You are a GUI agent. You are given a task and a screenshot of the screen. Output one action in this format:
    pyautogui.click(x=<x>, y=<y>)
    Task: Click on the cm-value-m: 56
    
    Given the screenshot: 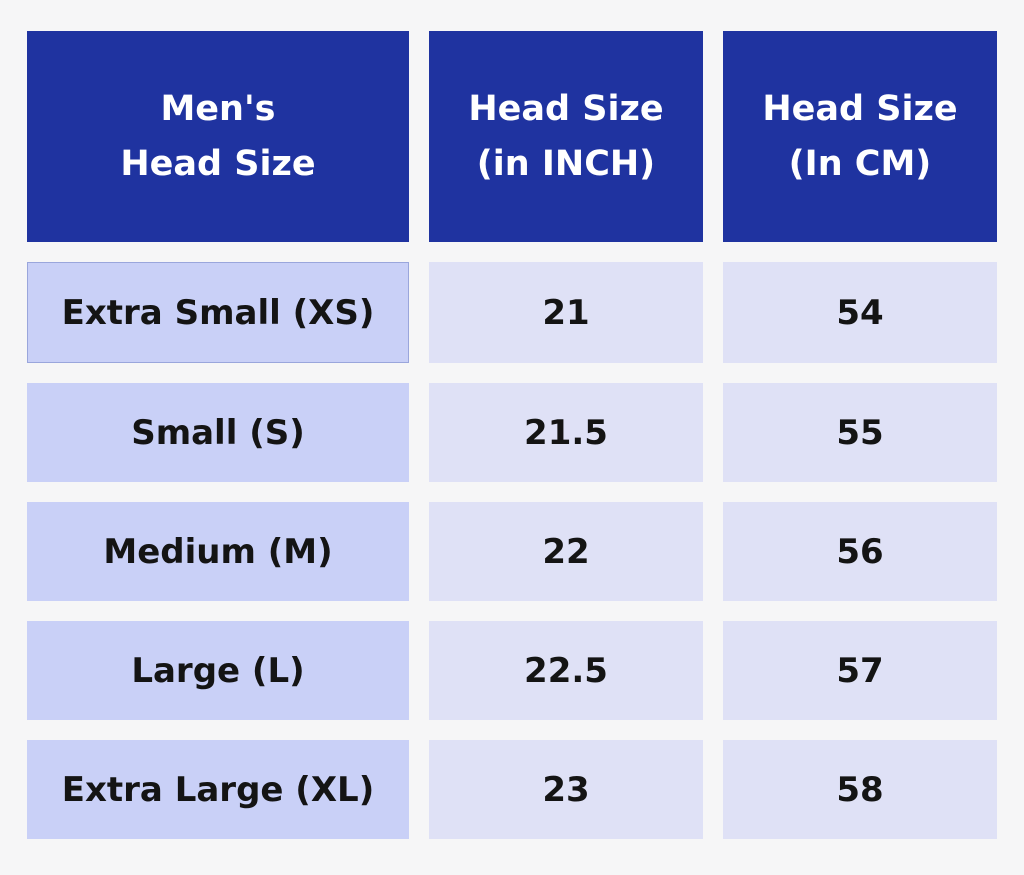 What is the action you would take?
    pyautogui.click(x=860, y=551)
    